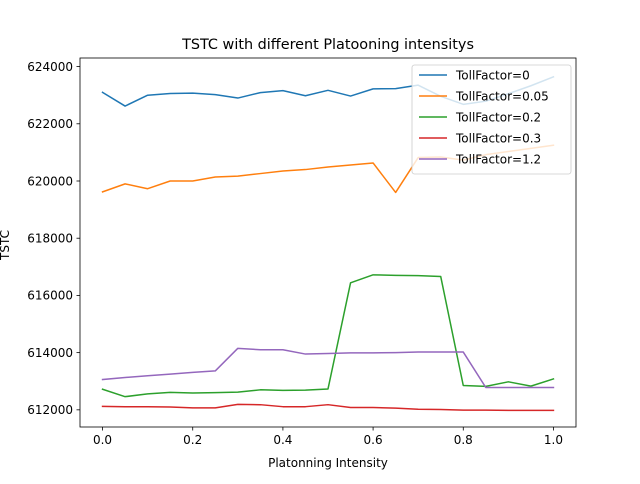  Describe the element at coordinates (102, 440) in the screenshot. I see `x-tick-label: 0.0` at that location.